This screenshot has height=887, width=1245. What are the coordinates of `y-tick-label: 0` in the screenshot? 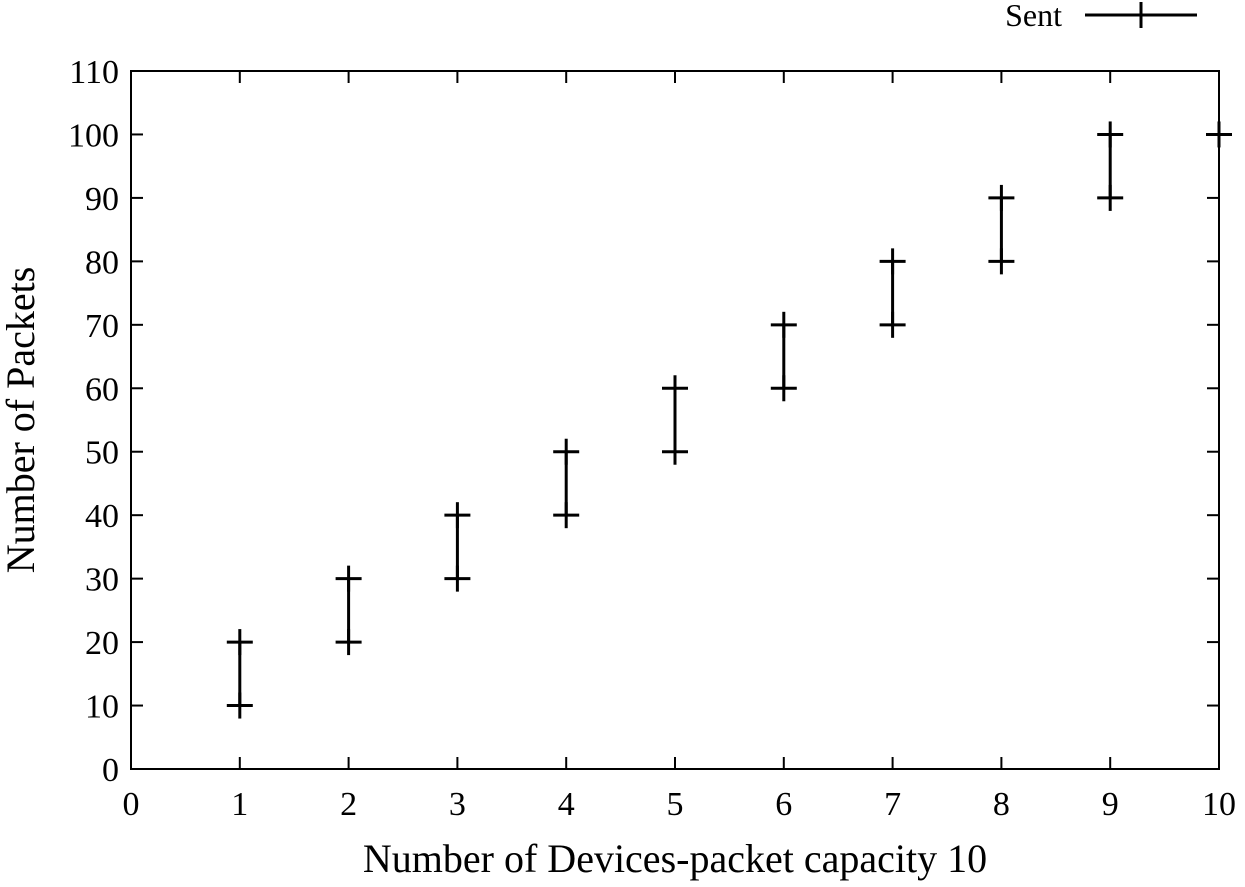 It's located at (110, 770).